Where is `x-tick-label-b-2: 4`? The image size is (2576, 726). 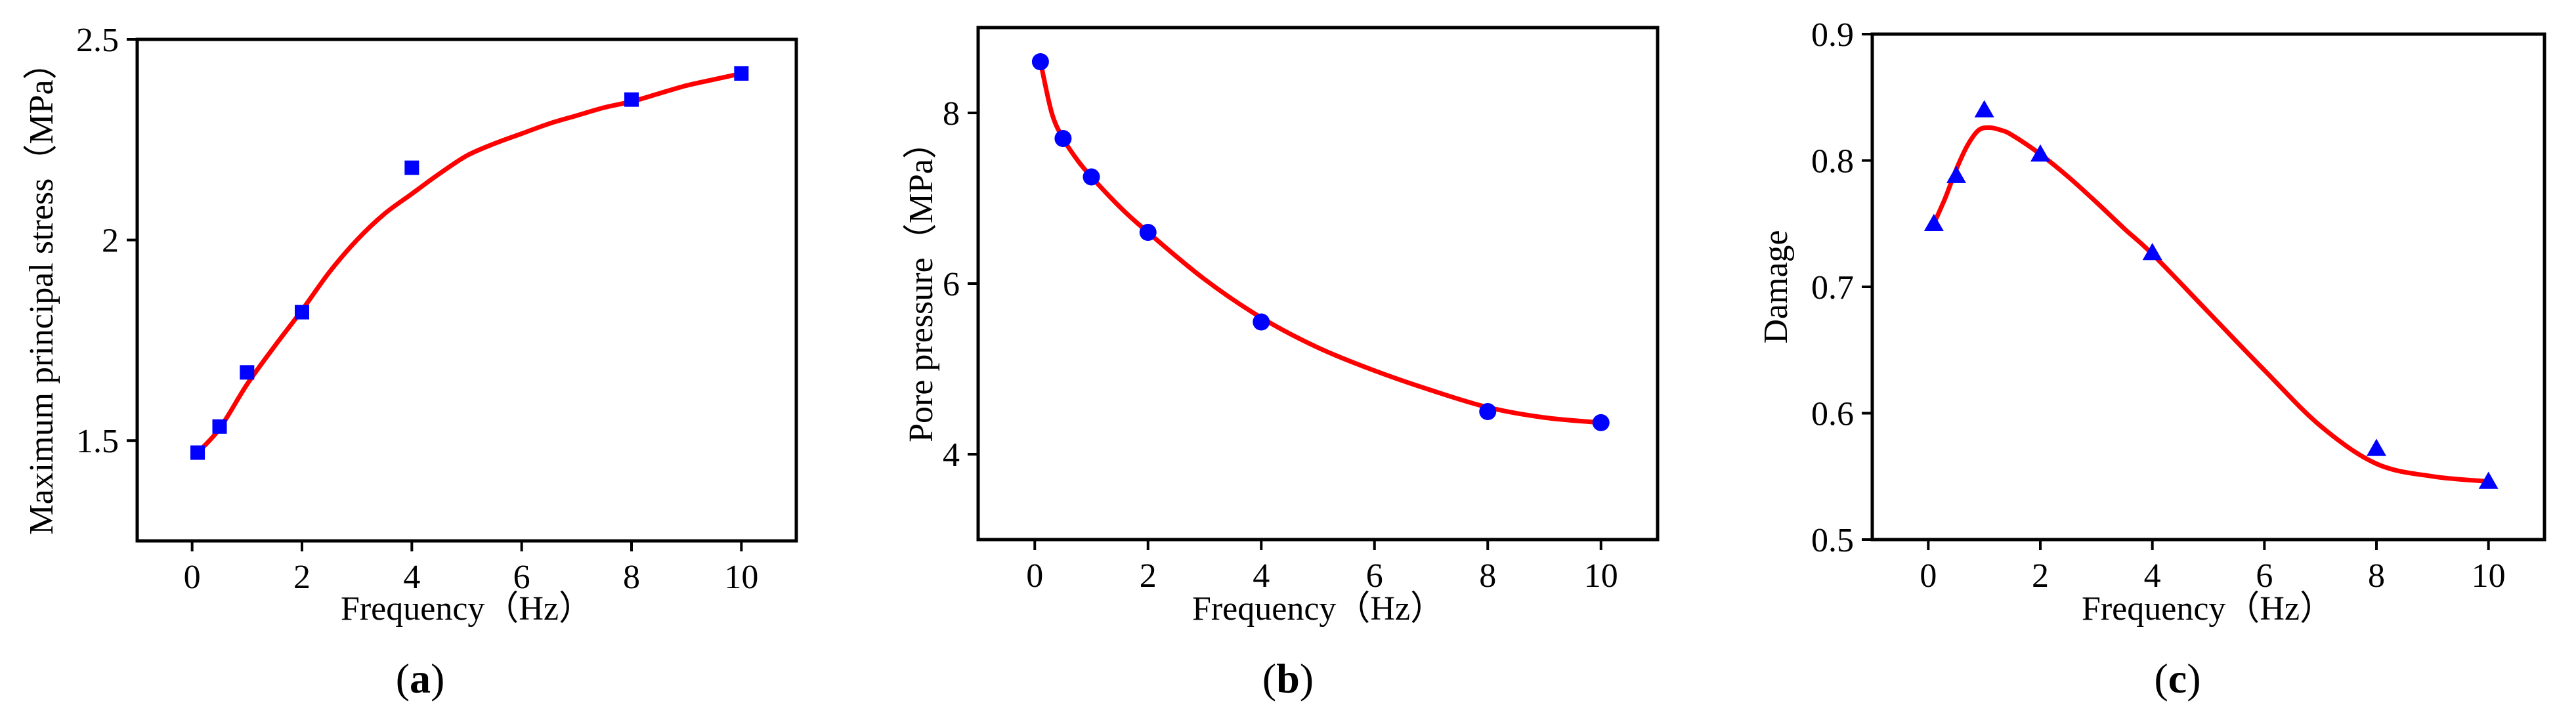 x-tick-label-b-2: 4 is located at coordinates (1261, 576).